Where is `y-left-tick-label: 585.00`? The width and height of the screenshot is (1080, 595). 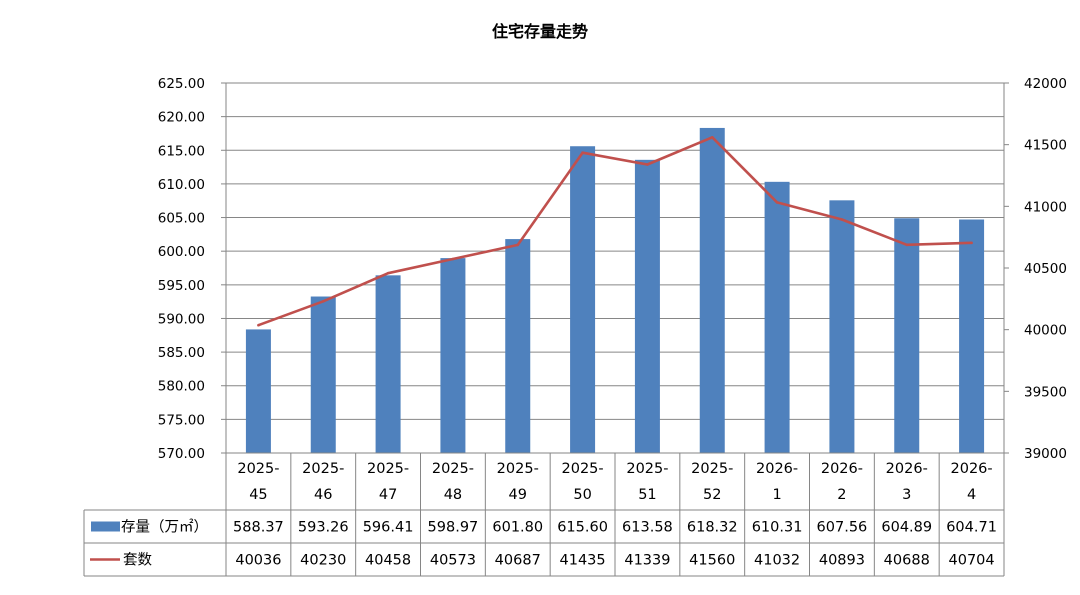 y-left-tick-label: 585.00 is located at coordinates (181, 353).